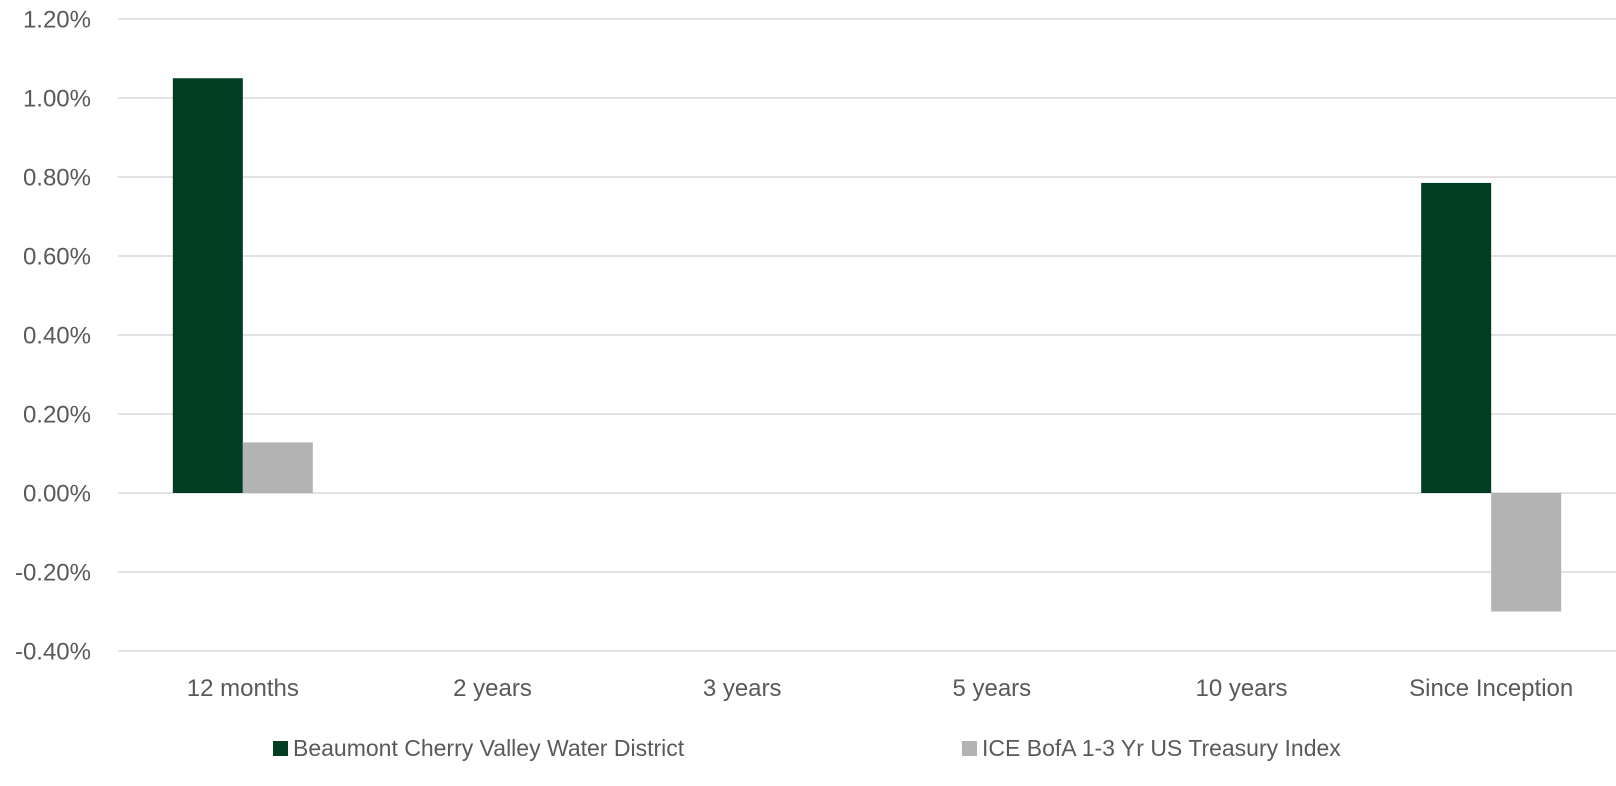 This screenshot has height=786, width=1616. I want to click on y-tick-label: -0.40%, so click(53, 652).